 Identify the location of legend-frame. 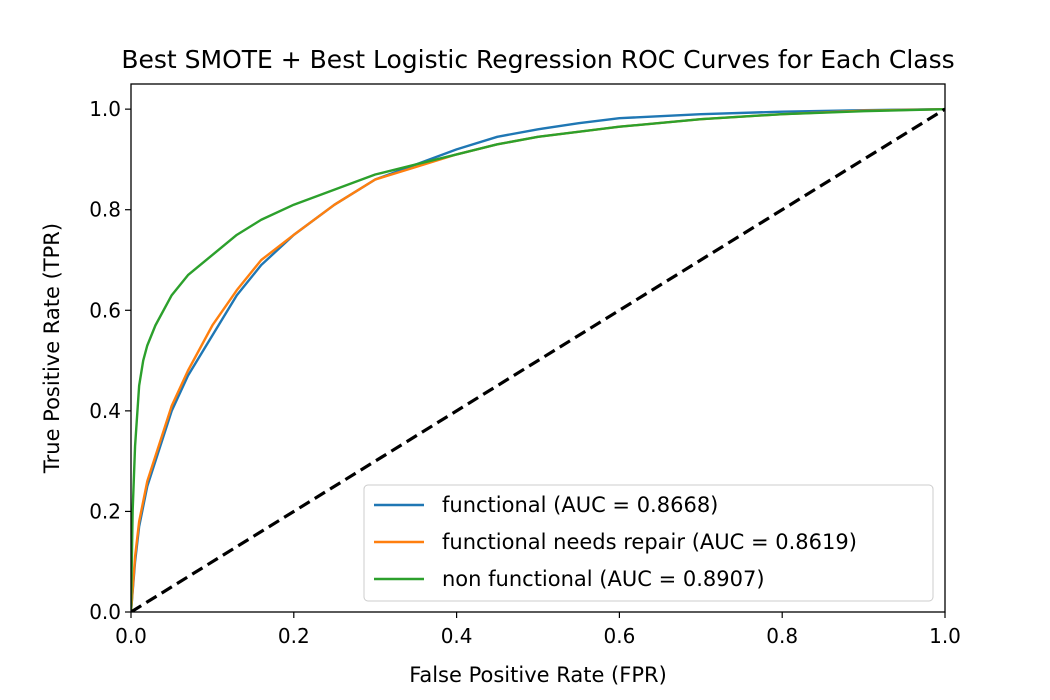
(648, 543).